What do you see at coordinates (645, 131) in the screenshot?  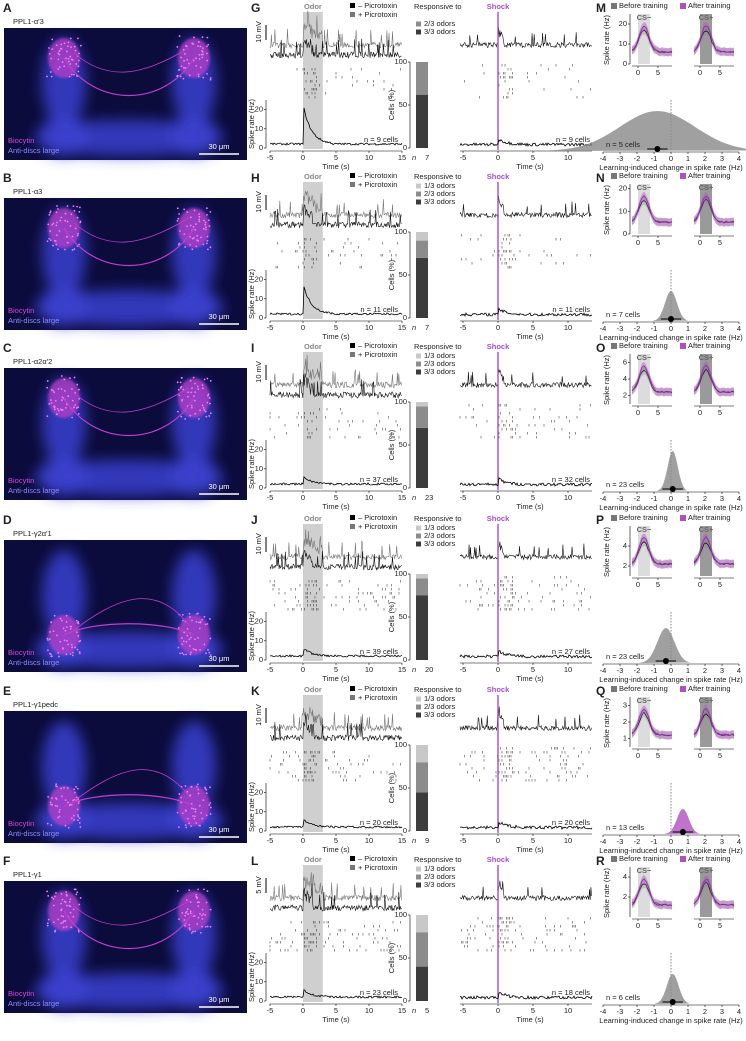 I see `distribution` at bounding box center [645, 131].